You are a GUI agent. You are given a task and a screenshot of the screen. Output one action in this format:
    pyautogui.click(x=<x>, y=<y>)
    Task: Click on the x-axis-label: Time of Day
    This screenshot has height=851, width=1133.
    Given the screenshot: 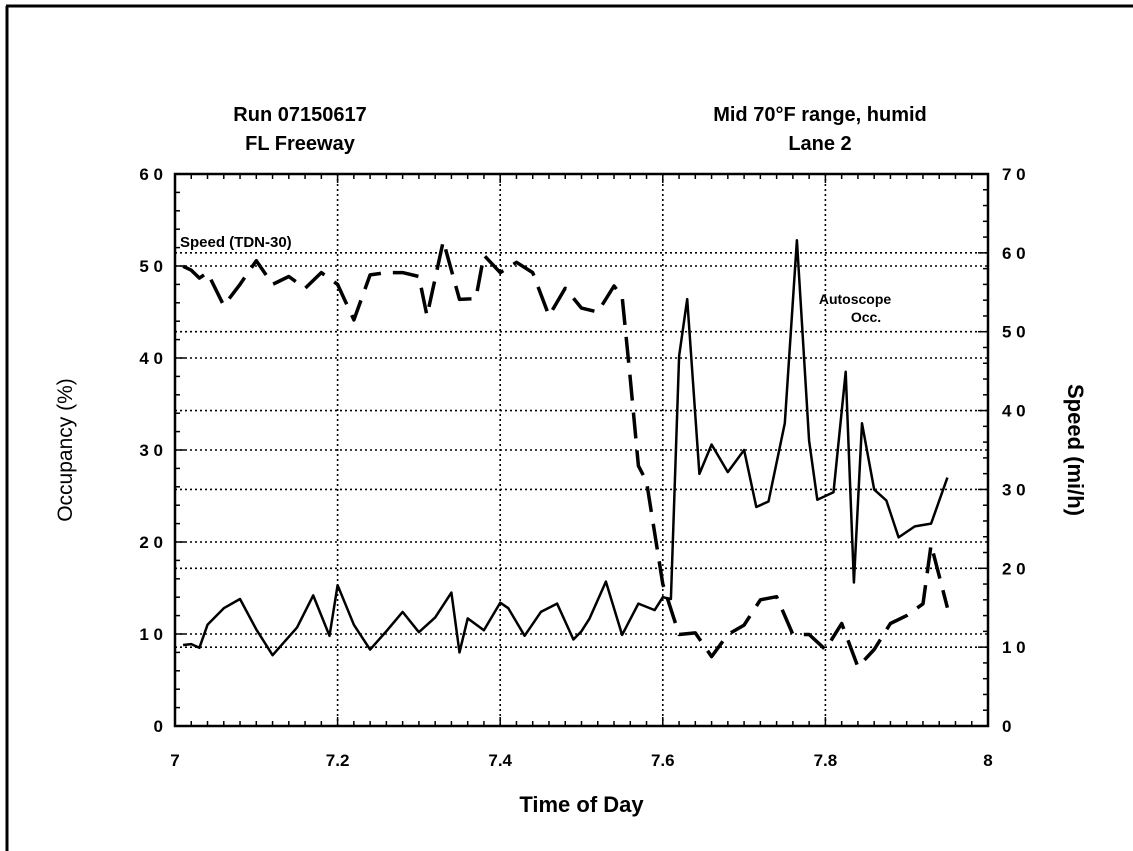 What is the action you would take?
    pyautogui.click(x=581, y=804)
    